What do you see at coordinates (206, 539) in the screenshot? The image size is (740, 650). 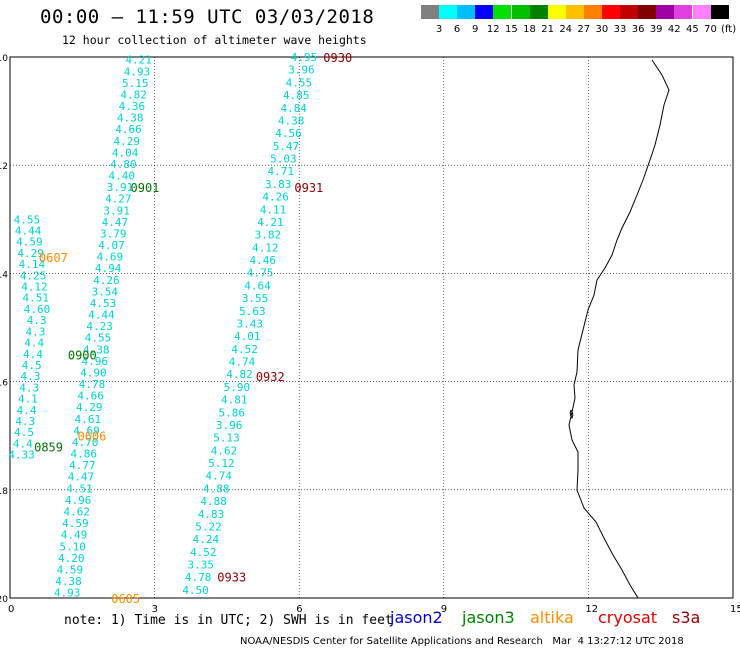 I see `swh-value: 4.24` at bounding box center [206, 539].